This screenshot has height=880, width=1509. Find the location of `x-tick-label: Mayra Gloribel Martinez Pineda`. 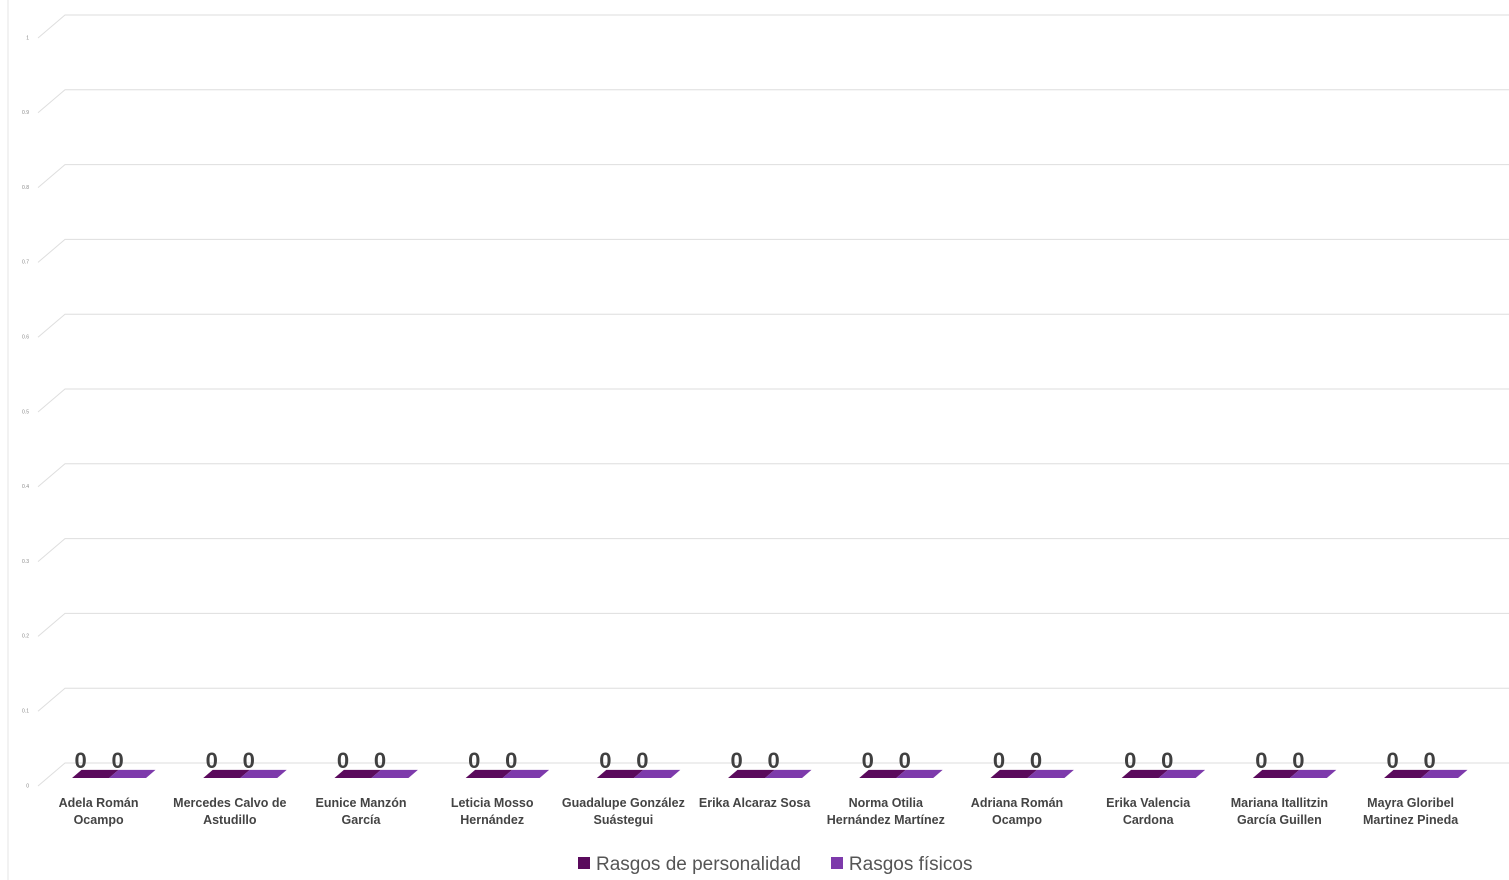

x-tick-label: Mayra Gloribel Martinez Pineda is located at coordinates (1411, 811).